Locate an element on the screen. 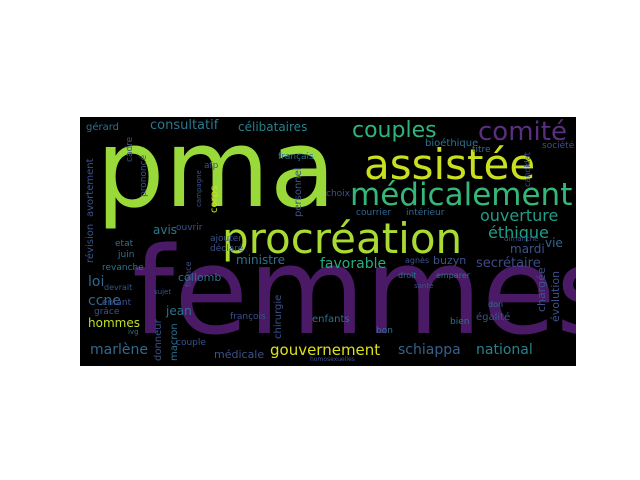  word-titre: titre is located at coordinates (481, 150).